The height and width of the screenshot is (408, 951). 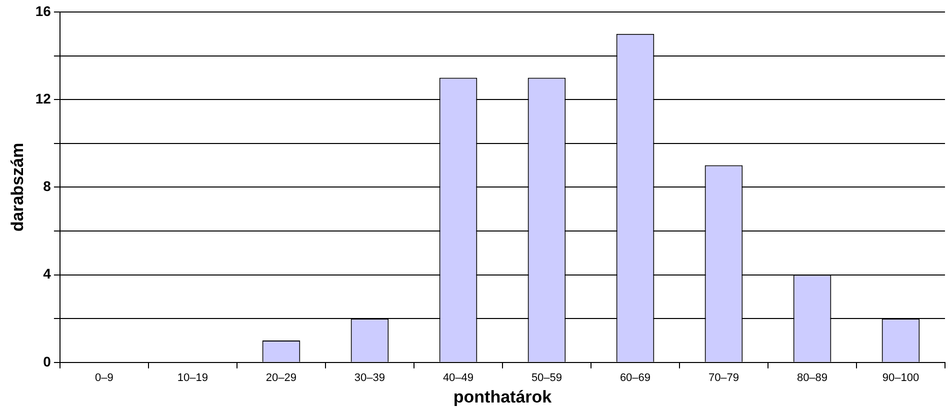 I want to click on y-tick-label: 12, so click(x=43, y=98).